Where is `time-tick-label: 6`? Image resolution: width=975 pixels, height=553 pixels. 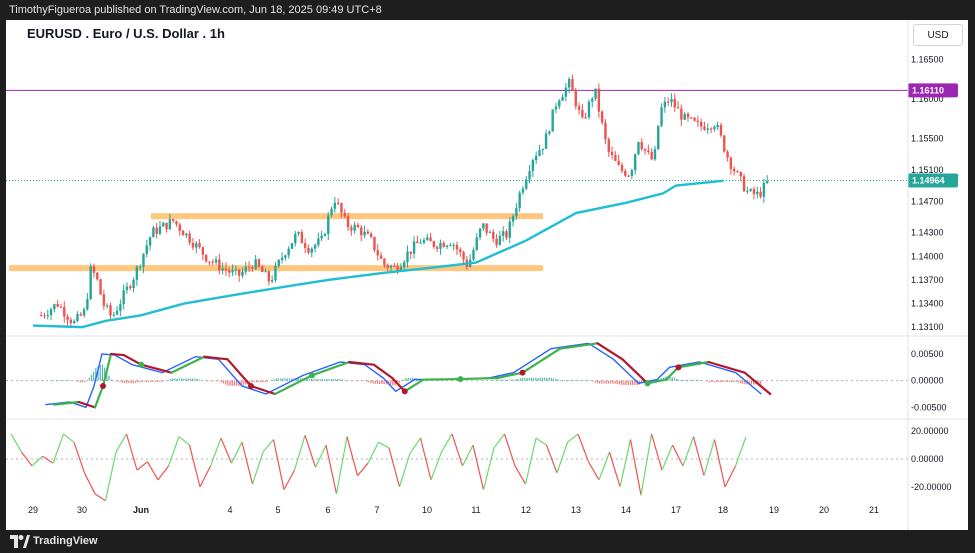
time-tick-label: 6 is located at coordinates (327, 510).